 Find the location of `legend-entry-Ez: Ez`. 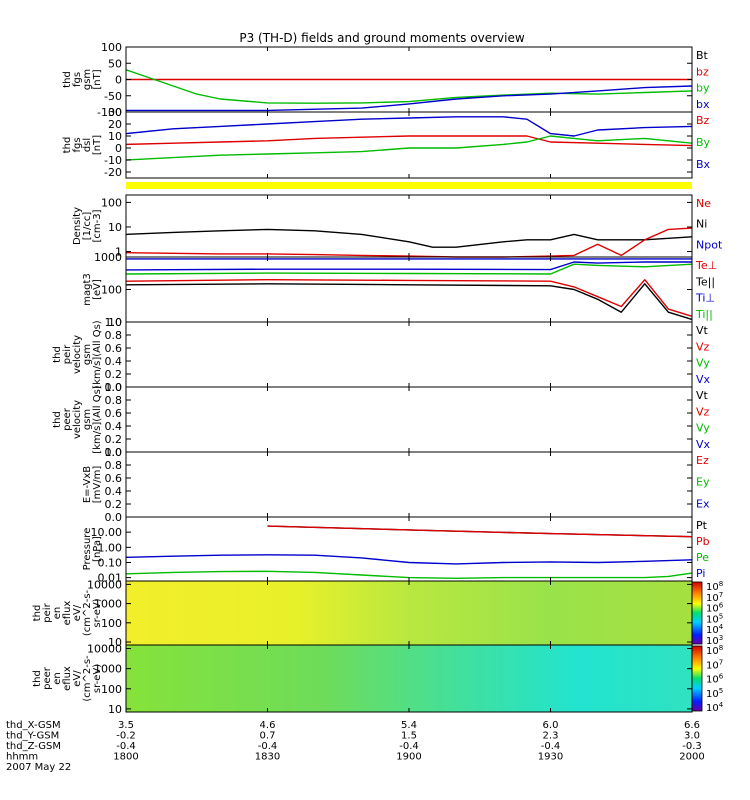

legend-entry-Ez: Ez is located at coordinates (702, 460).